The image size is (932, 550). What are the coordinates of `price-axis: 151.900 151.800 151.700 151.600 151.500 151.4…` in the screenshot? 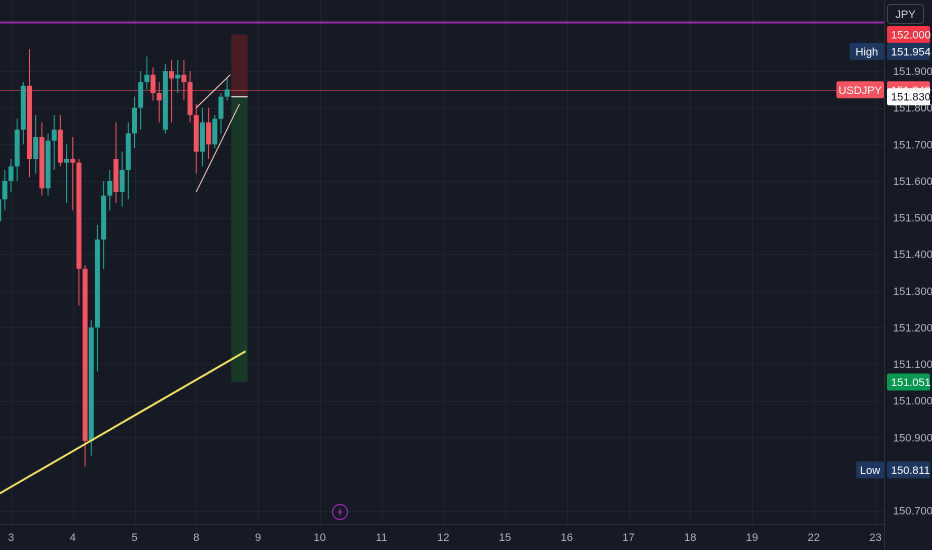 It's located at (912, 291).